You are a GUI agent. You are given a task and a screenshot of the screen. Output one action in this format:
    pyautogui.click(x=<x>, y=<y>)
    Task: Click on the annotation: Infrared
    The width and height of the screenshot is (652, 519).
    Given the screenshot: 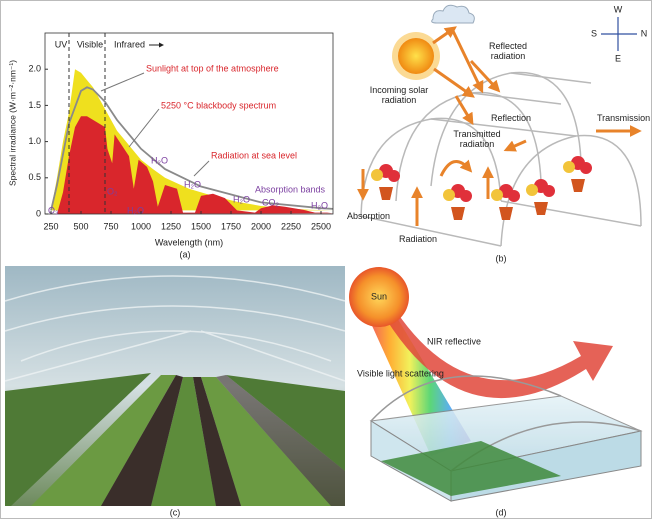 What is the action you would take?
    pyautogui.click(x=129, y=44)
    